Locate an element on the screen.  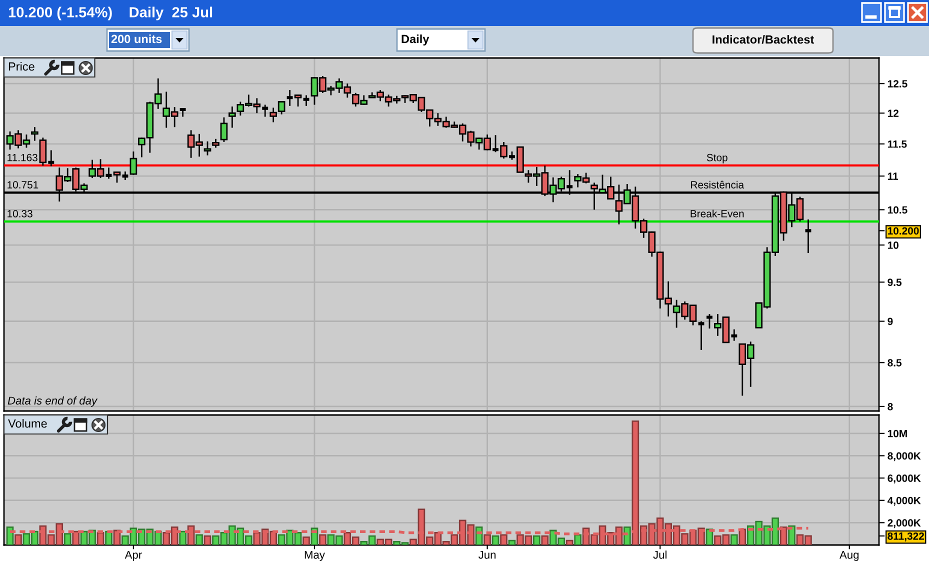
y-tick-label: 11.5 is located at coordinates (897, 144).